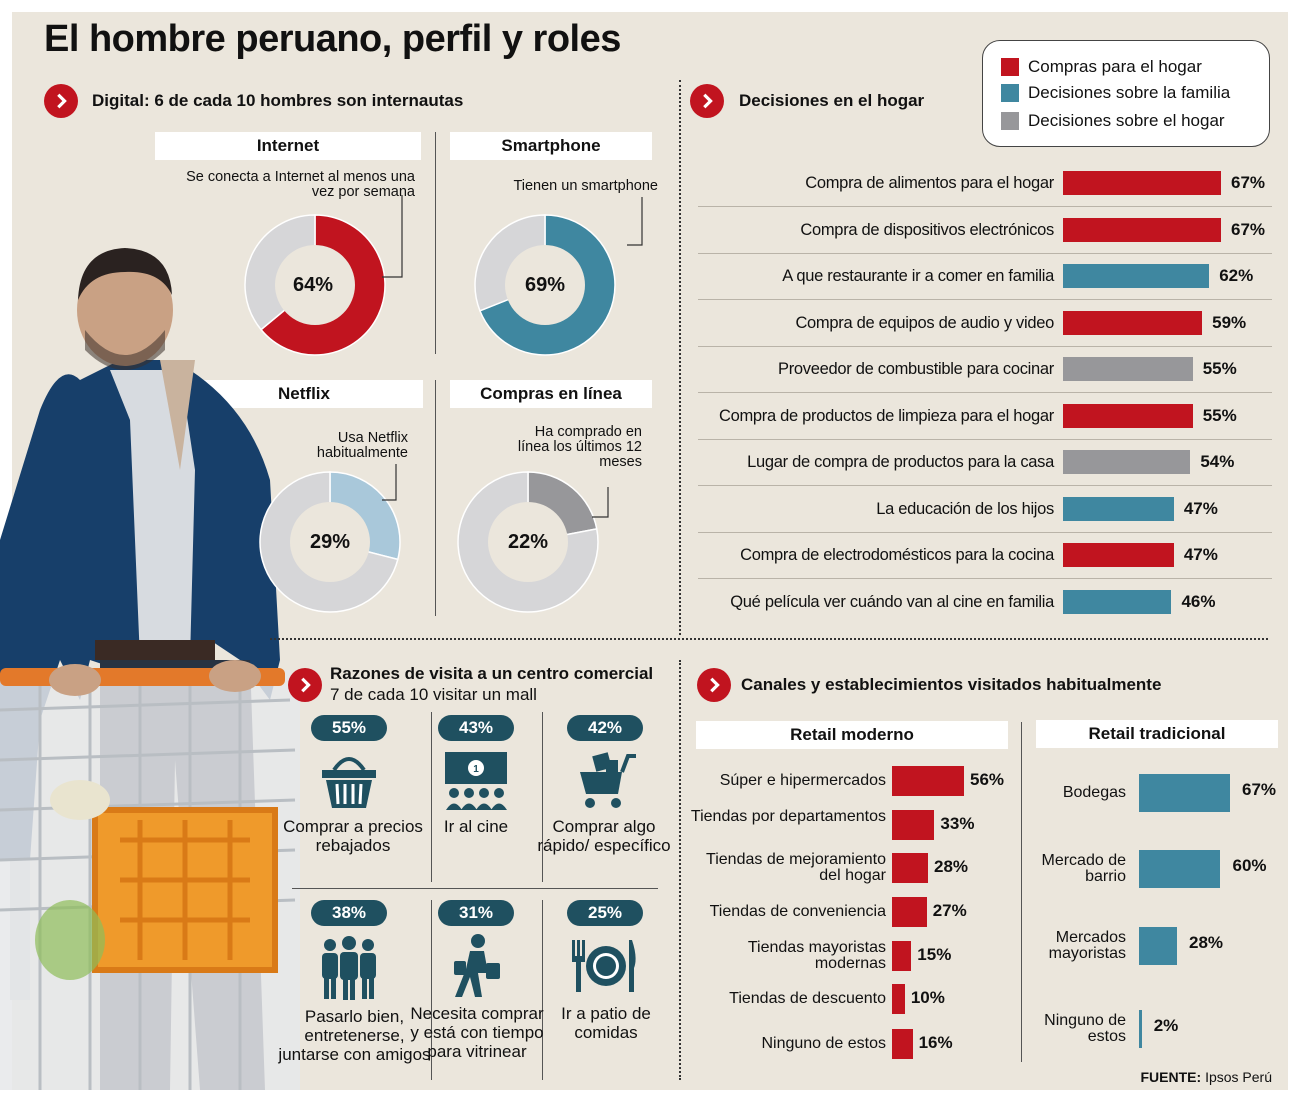 The image size is (1300, 1101). Describe the element at coordinates (927, 229) in the screenshot. I see `bar-label: Compra de dispositivos electrónicos` at that location.